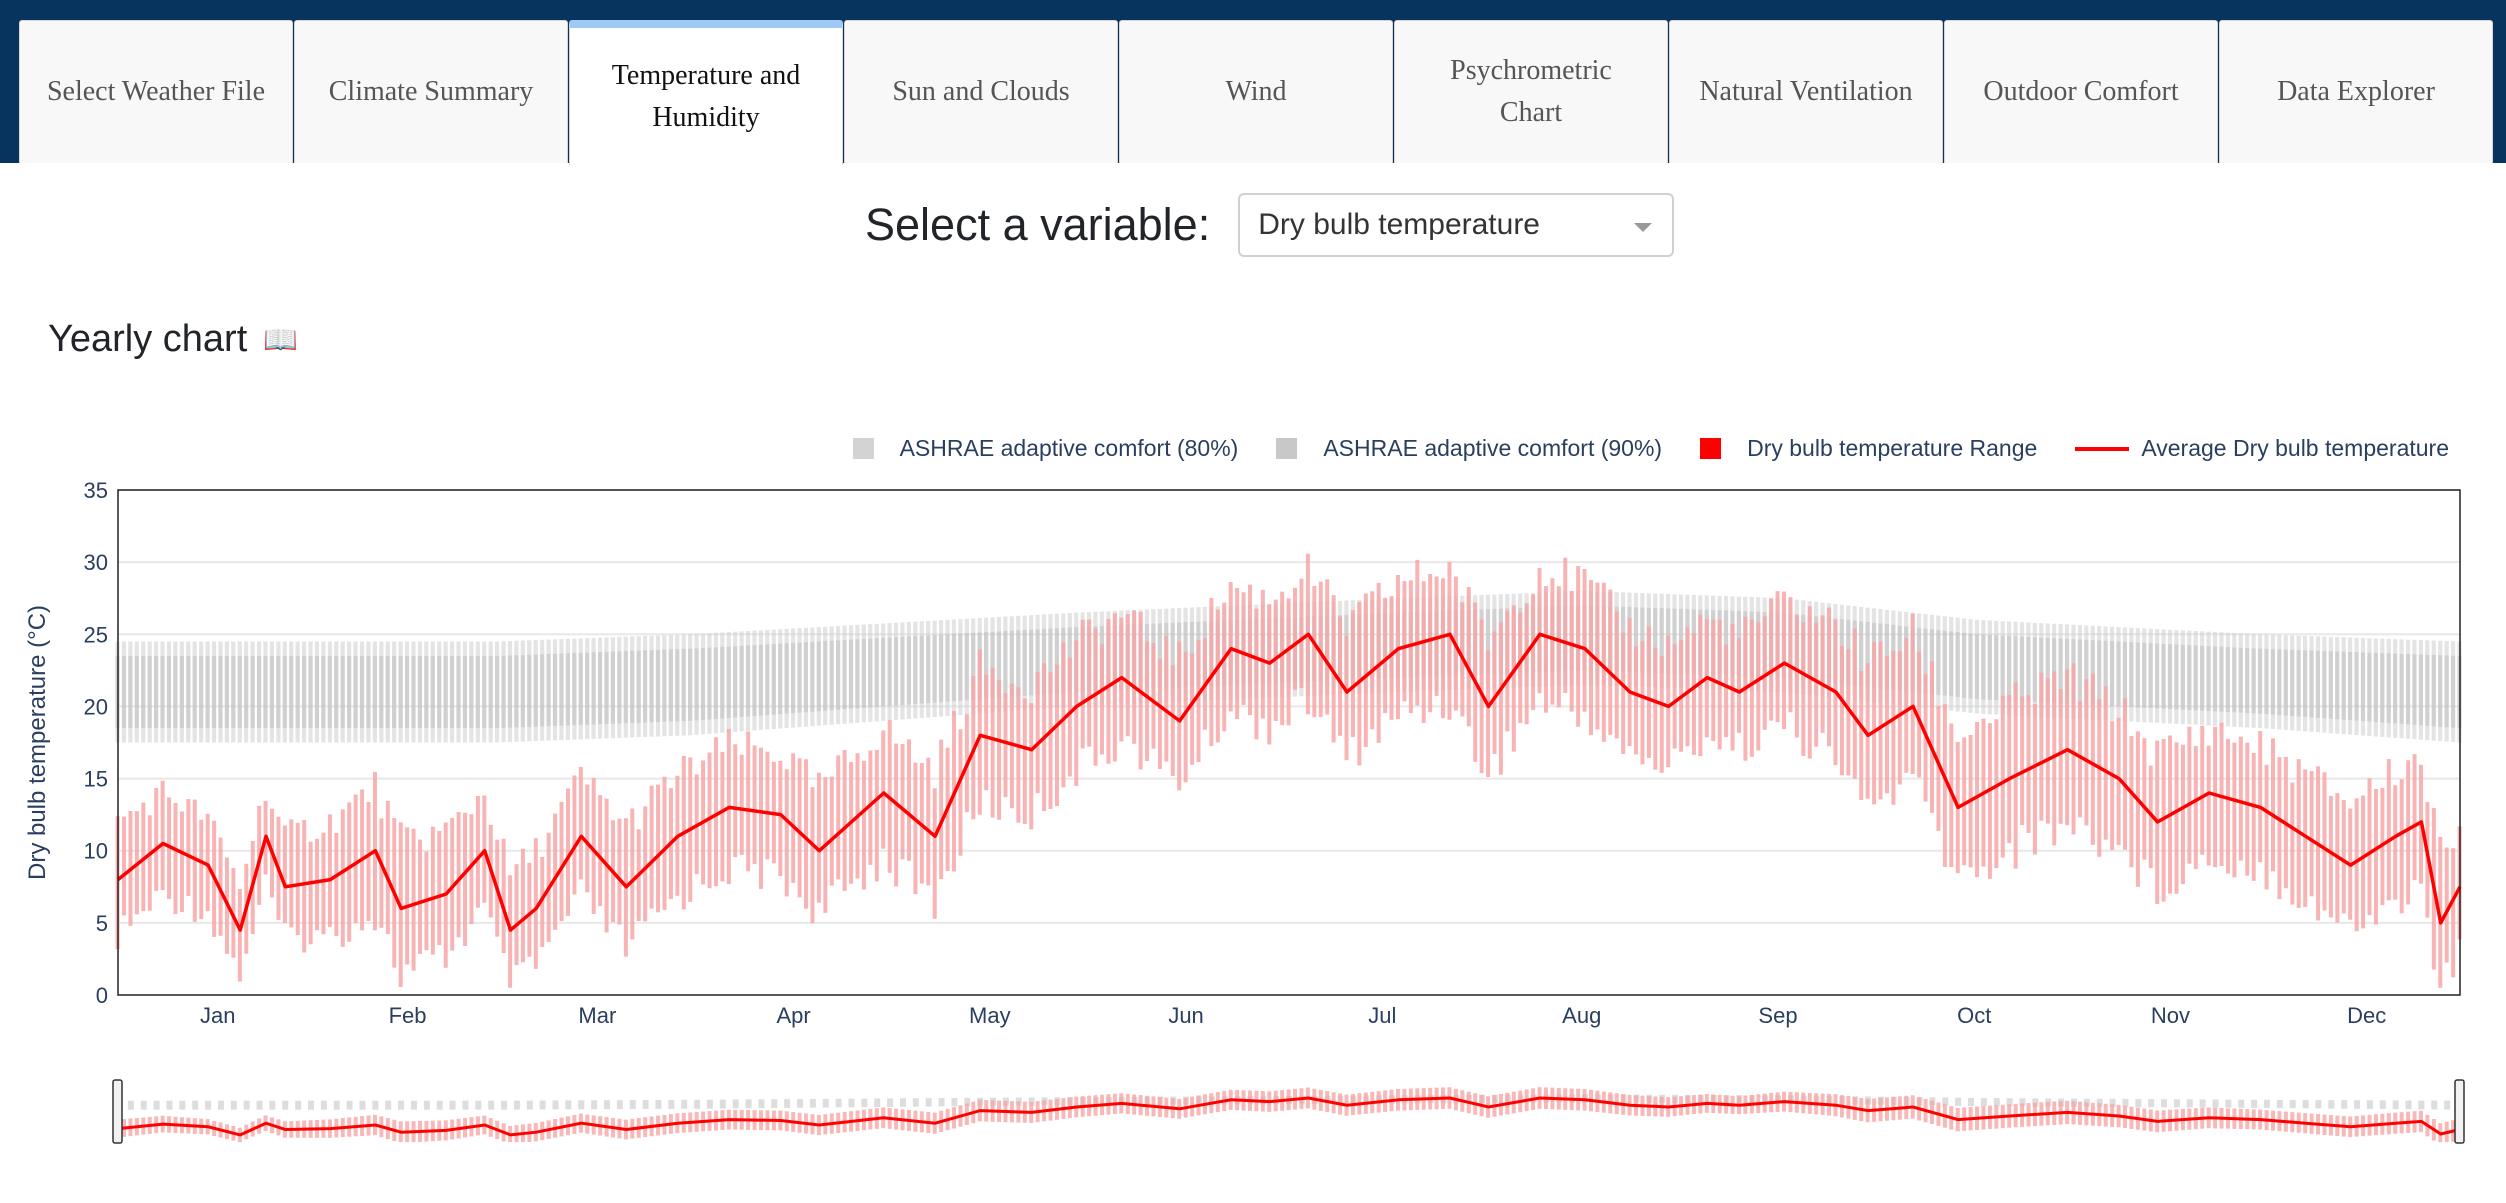 The height and width of the screenshot is (1203, 2506). I want to click on legend-swatch, so click(863, 448).